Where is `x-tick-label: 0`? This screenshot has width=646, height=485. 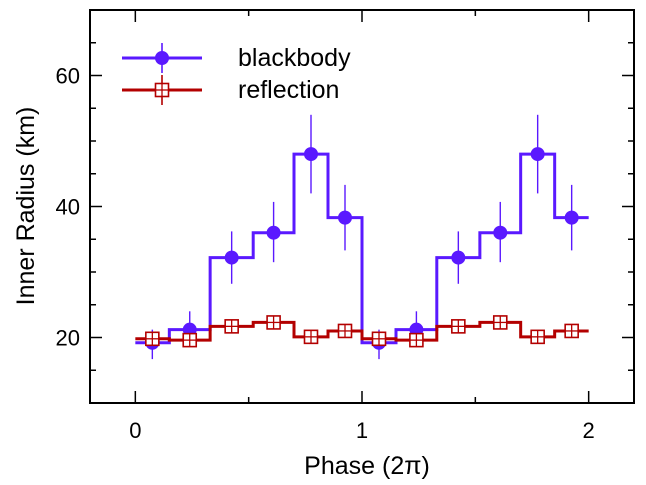
x-tick-label: 0 is located at coordinates (135, 430).